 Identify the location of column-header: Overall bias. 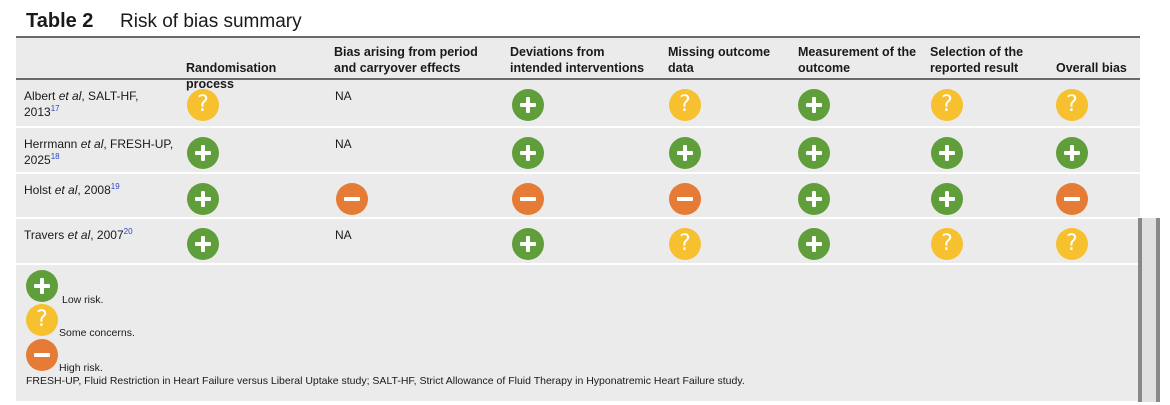
(1091, 68).